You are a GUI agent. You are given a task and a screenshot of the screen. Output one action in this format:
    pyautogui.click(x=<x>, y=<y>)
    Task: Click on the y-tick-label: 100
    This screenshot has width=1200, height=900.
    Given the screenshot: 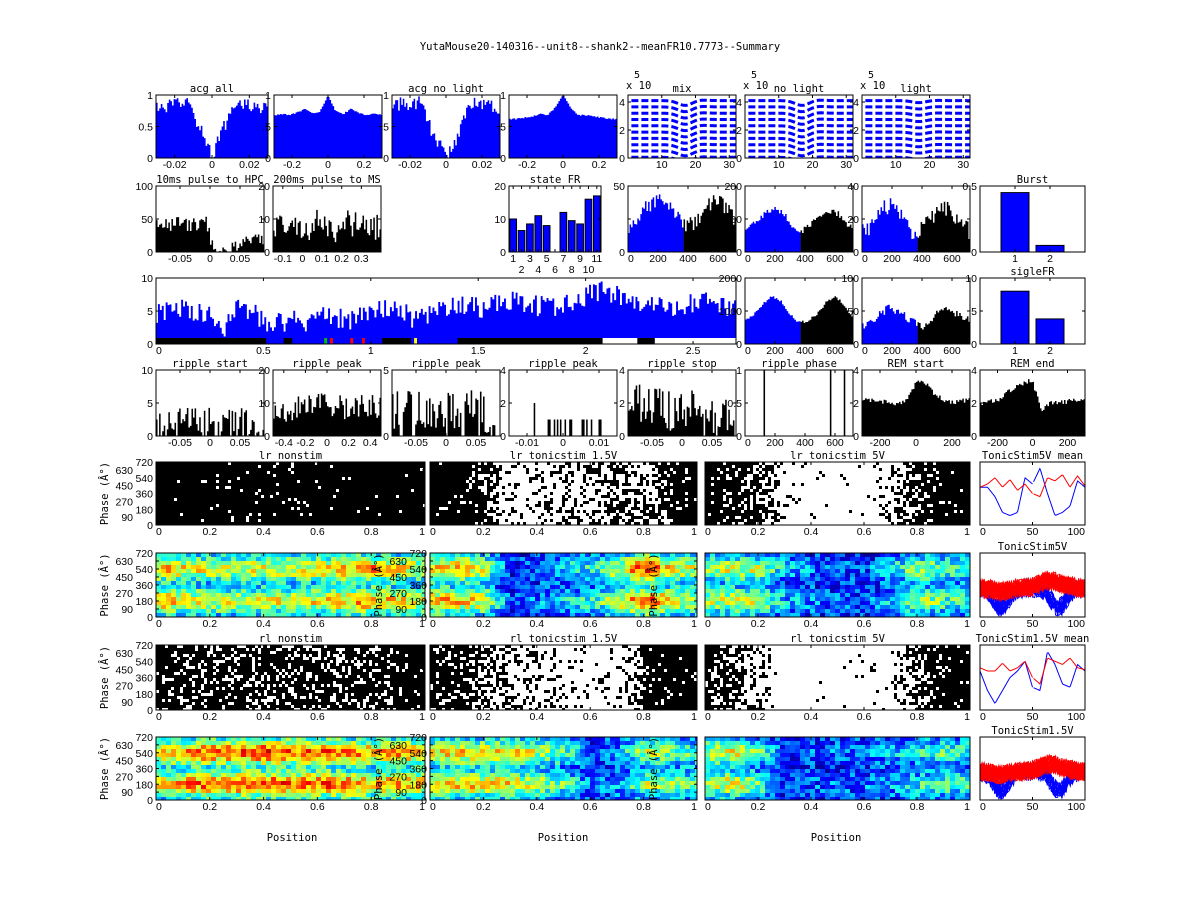 What is the action you would take?
    pyautogui.click(x=144, y=187)
    